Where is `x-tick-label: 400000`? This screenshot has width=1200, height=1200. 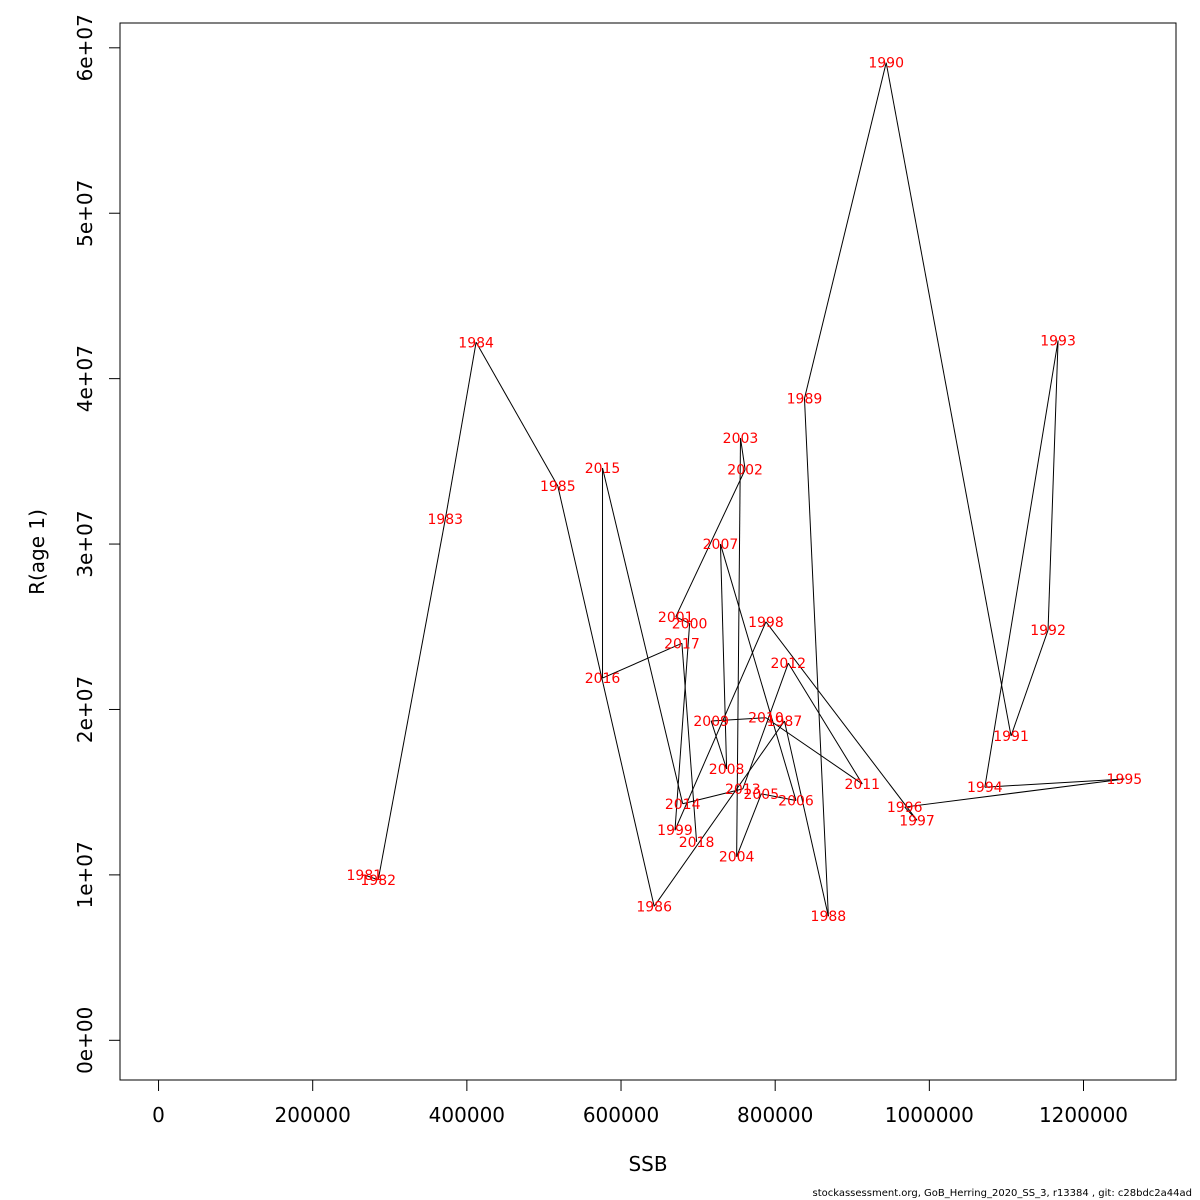
x-tick-label: 400000 is located at coordinates (467, 1115).